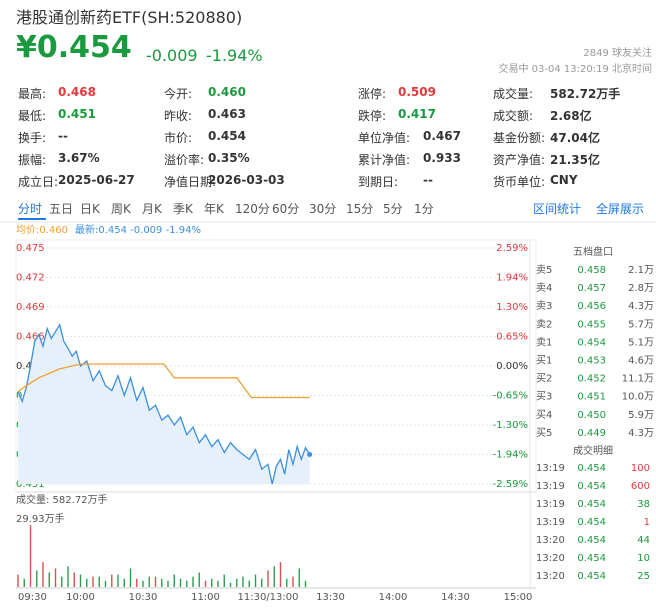  I want to click on order-price: 0.455, so click(591, 324).